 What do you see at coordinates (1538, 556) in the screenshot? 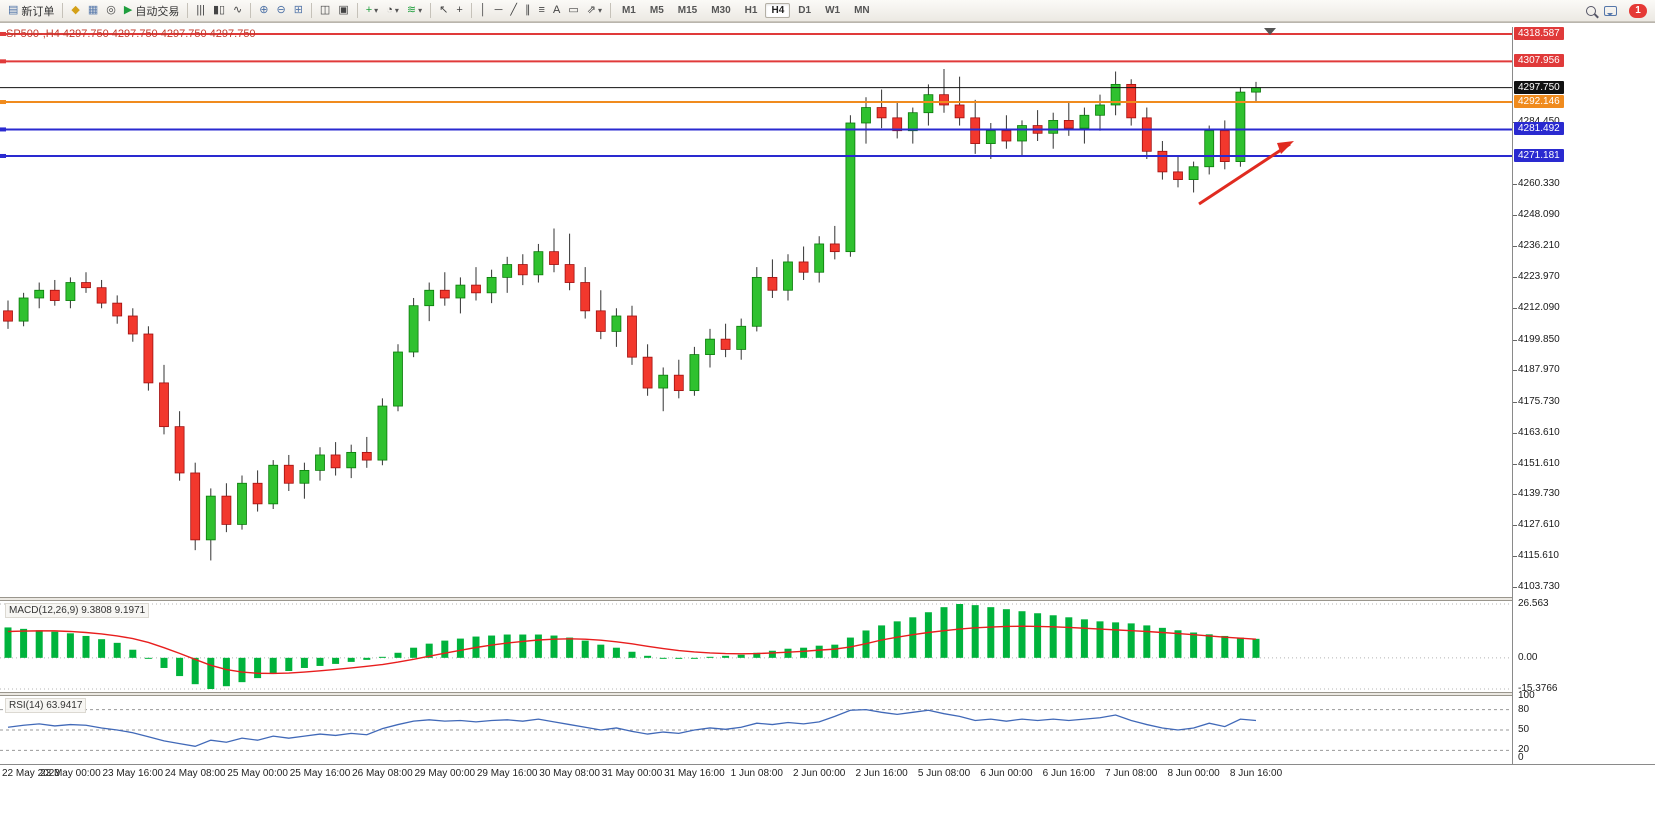
I see `price-axis-label: 4115.610` at bounding box center [1538, 556].